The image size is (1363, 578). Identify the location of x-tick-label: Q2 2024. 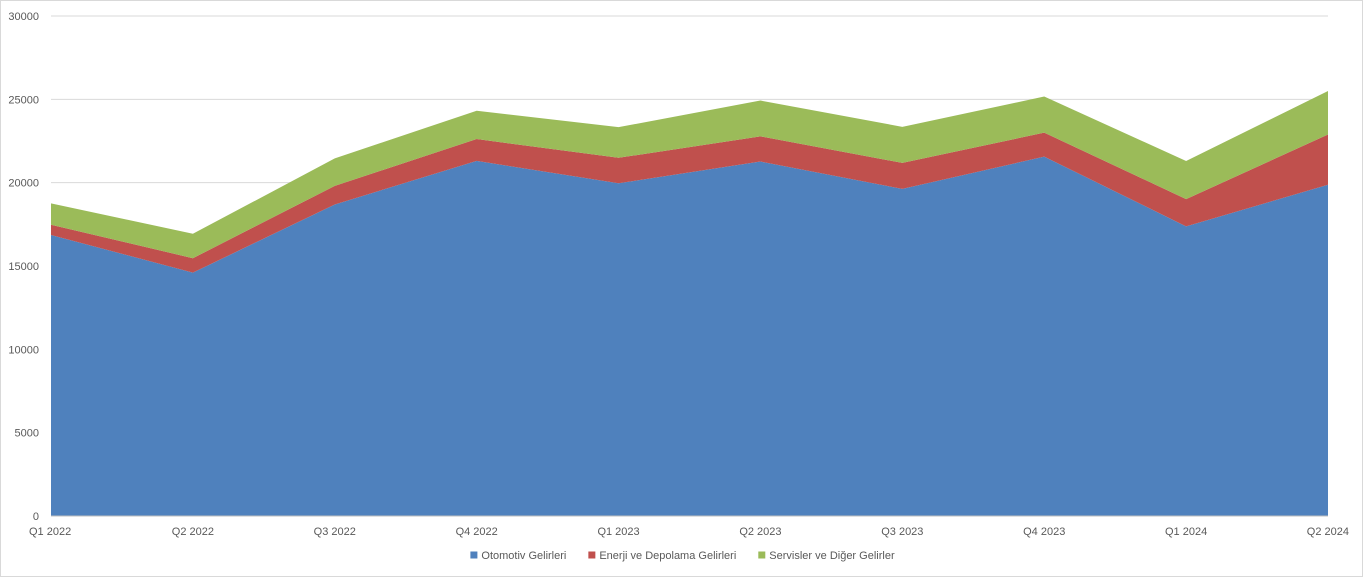
(1328, 532).